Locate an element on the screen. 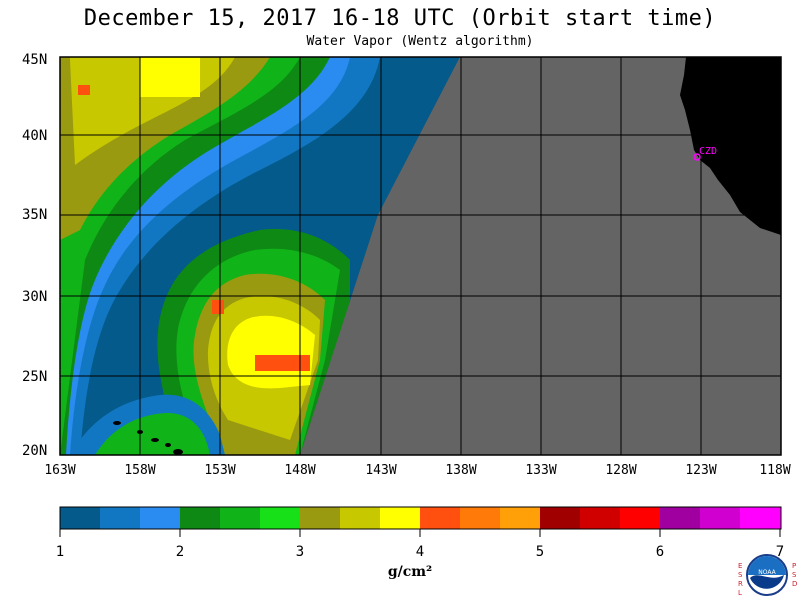 This screenshot has width=800, height=600. lat-label-40n: 40N is located at coordinates (35, 136).